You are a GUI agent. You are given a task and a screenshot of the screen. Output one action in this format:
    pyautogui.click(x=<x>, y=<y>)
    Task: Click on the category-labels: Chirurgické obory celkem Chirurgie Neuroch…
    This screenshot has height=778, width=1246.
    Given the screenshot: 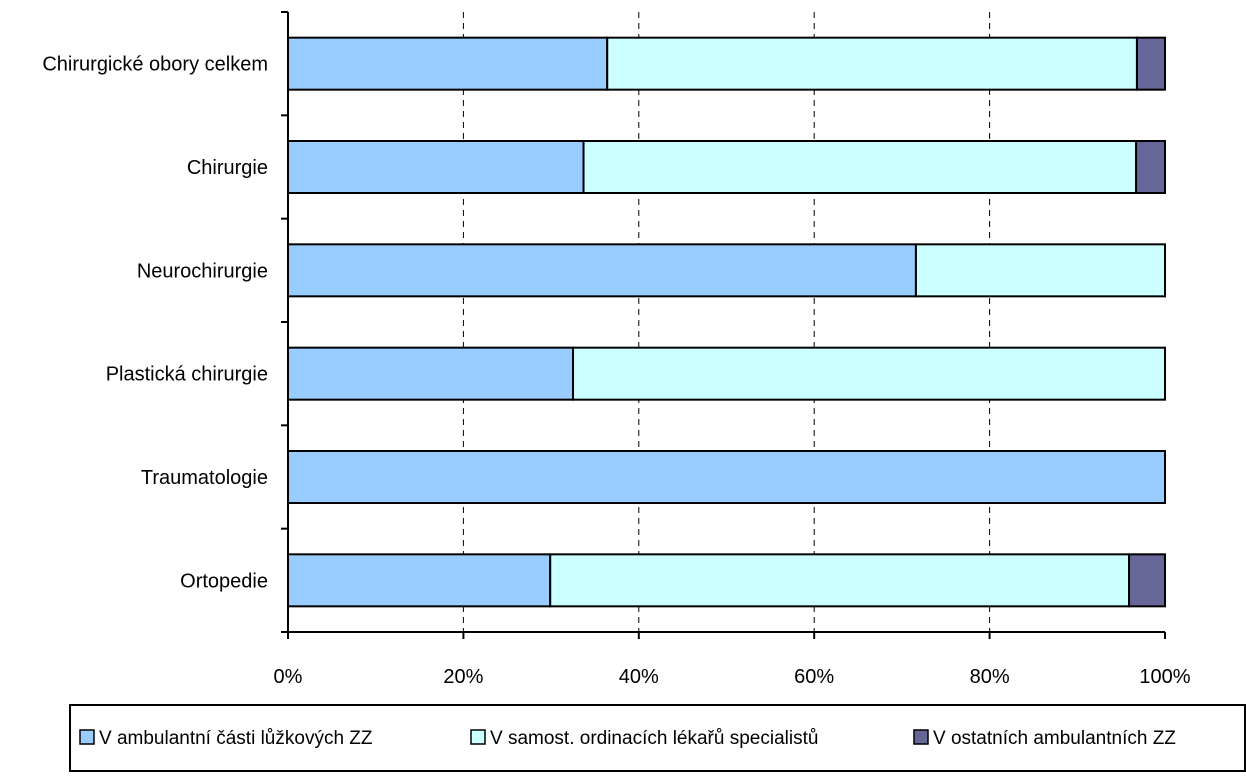 What is the action you would take?
    pyautogui.click(x=155, y=323)
    